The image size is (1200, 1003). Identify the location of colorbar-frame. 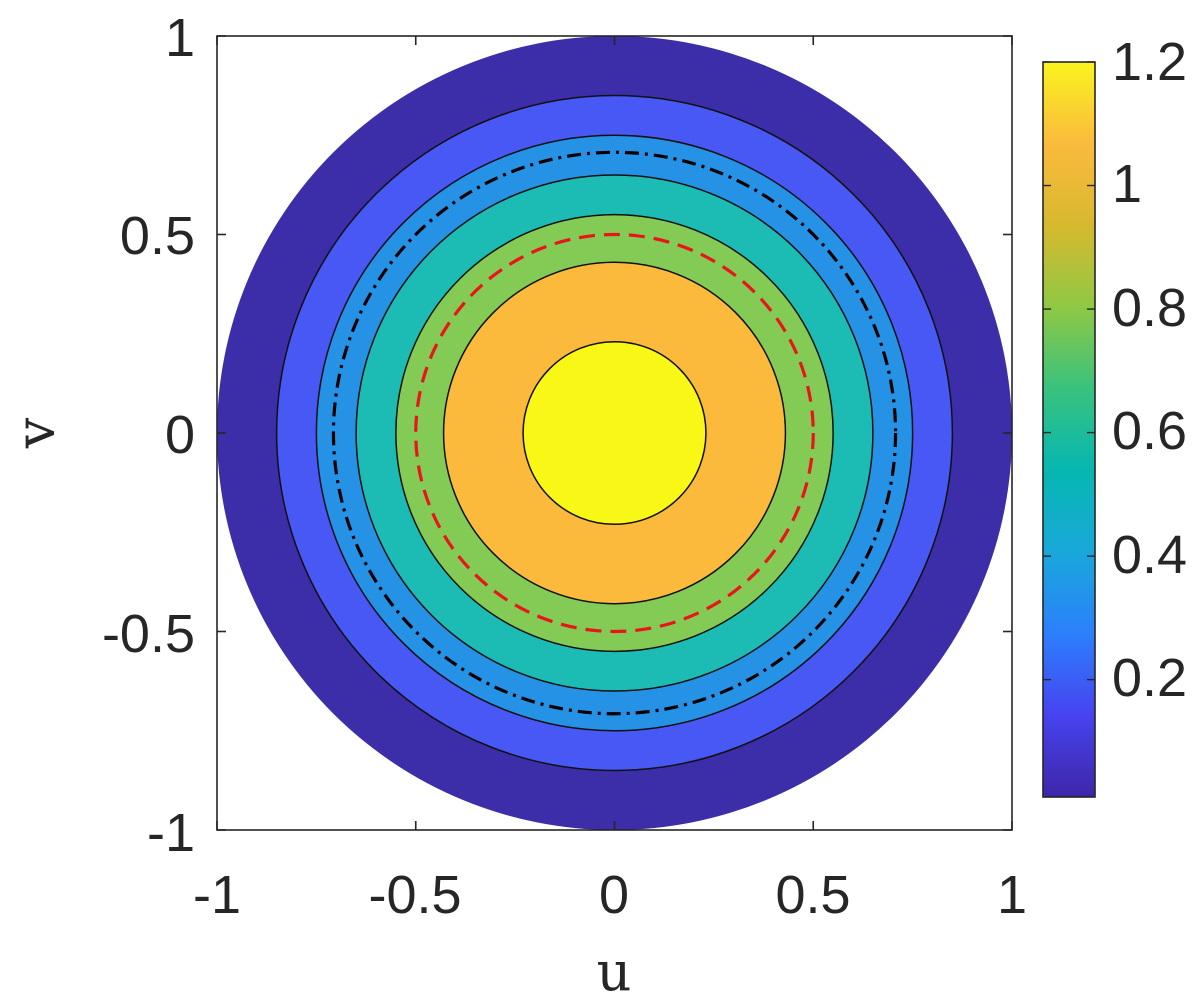
(1069, 429).